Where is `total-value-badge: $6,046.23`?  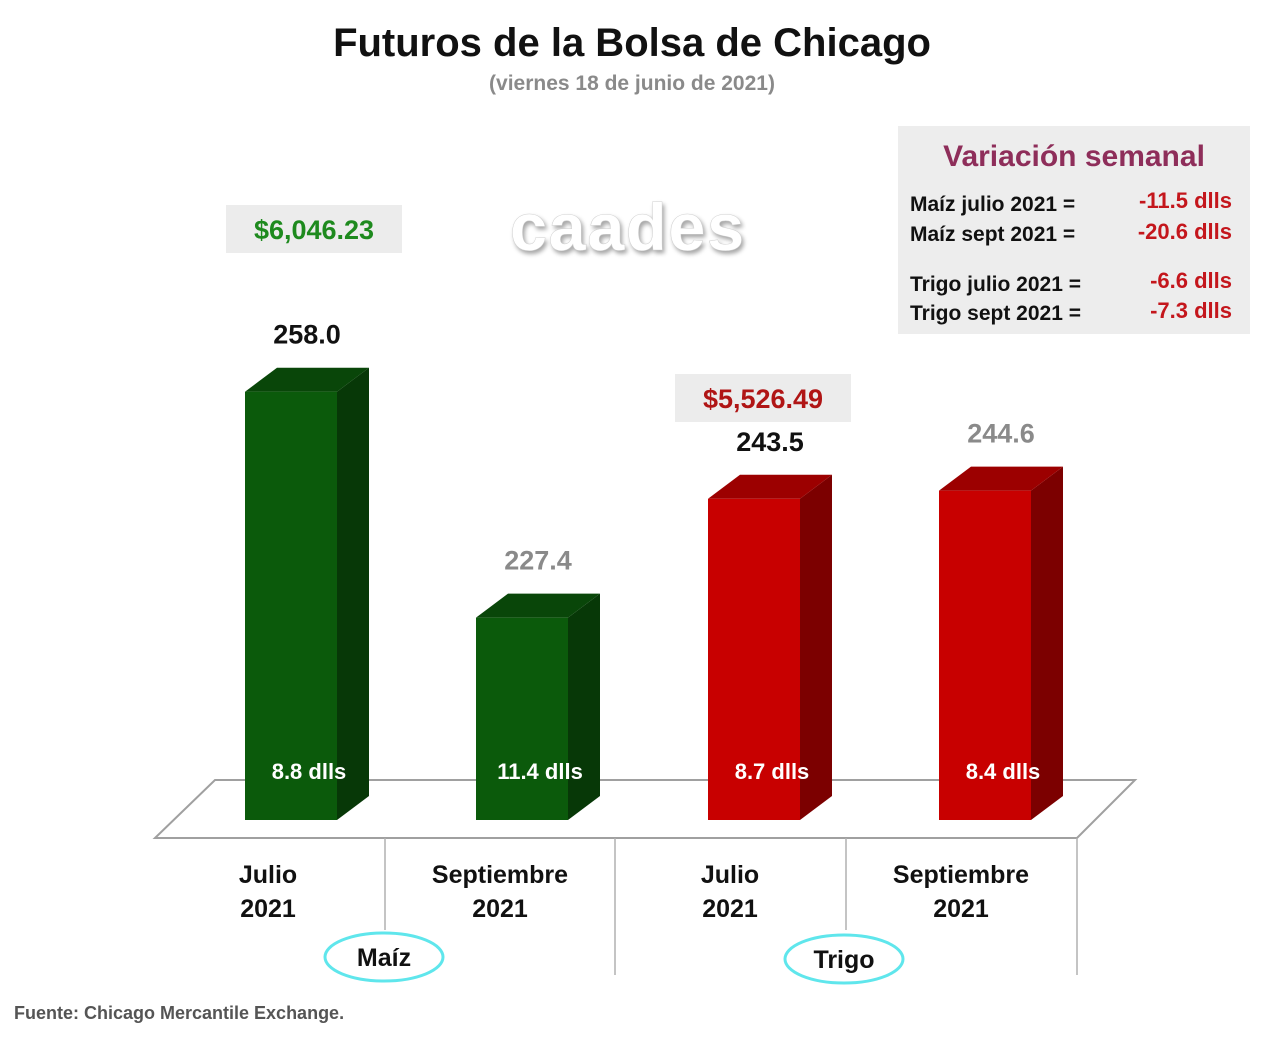 total-value-badge: $6,046.23 is located at coordinates (314, 229).